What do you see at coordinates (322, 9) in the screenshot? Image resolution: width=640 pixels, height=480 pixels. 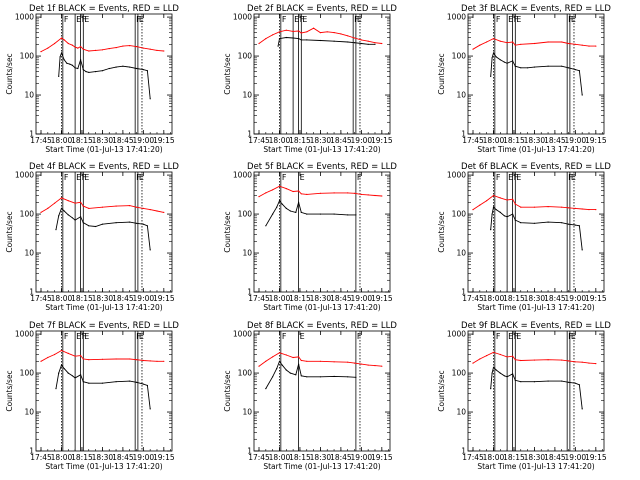 I see `panel-title: Det 2f BLACK = Events, RED = LLD` at bounding box center [322, 9].